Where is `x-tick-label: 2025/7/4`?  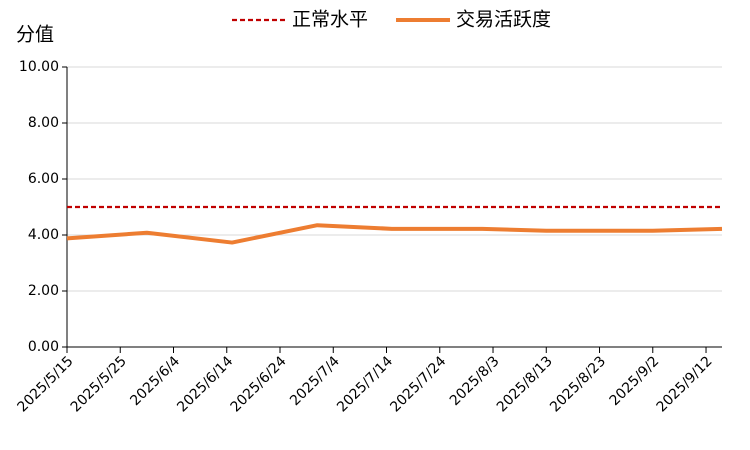 x-tick-label: 2025/7/4 is located at coordinates (315, 381).